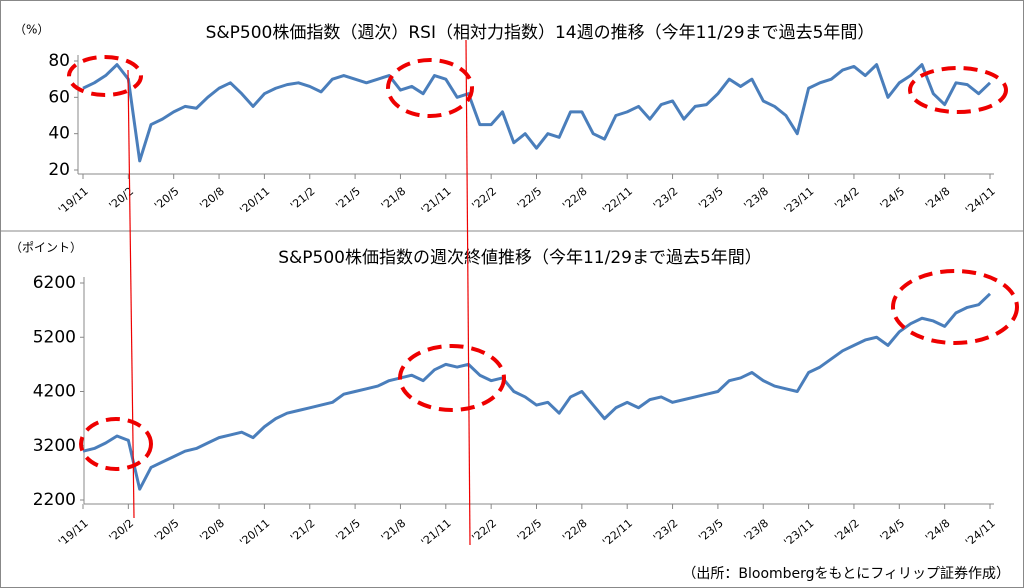 Image resolution: width=1024 pixels, height=588 pixels. What do you see at coordinates (46, 248) in the screenshot?
I see `y-unit: （ポイント）` at bounding box center [46, 248].